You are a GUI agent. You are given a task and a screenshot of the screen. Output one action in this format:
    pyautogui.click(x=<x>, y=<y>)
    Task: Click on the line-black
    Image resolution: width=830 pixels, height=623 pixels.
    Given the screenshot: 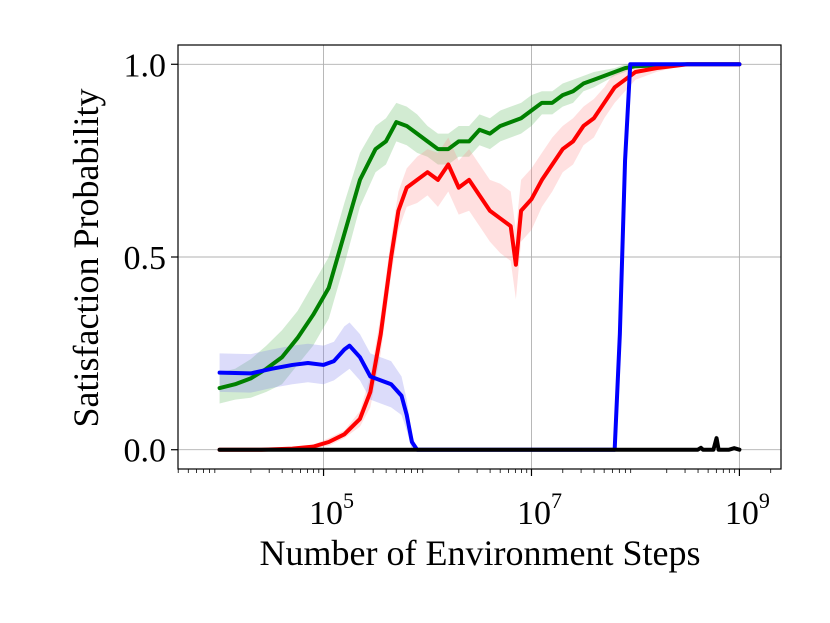 What is the action you would take?
    pyautogui.click(x=479, y=444)
    